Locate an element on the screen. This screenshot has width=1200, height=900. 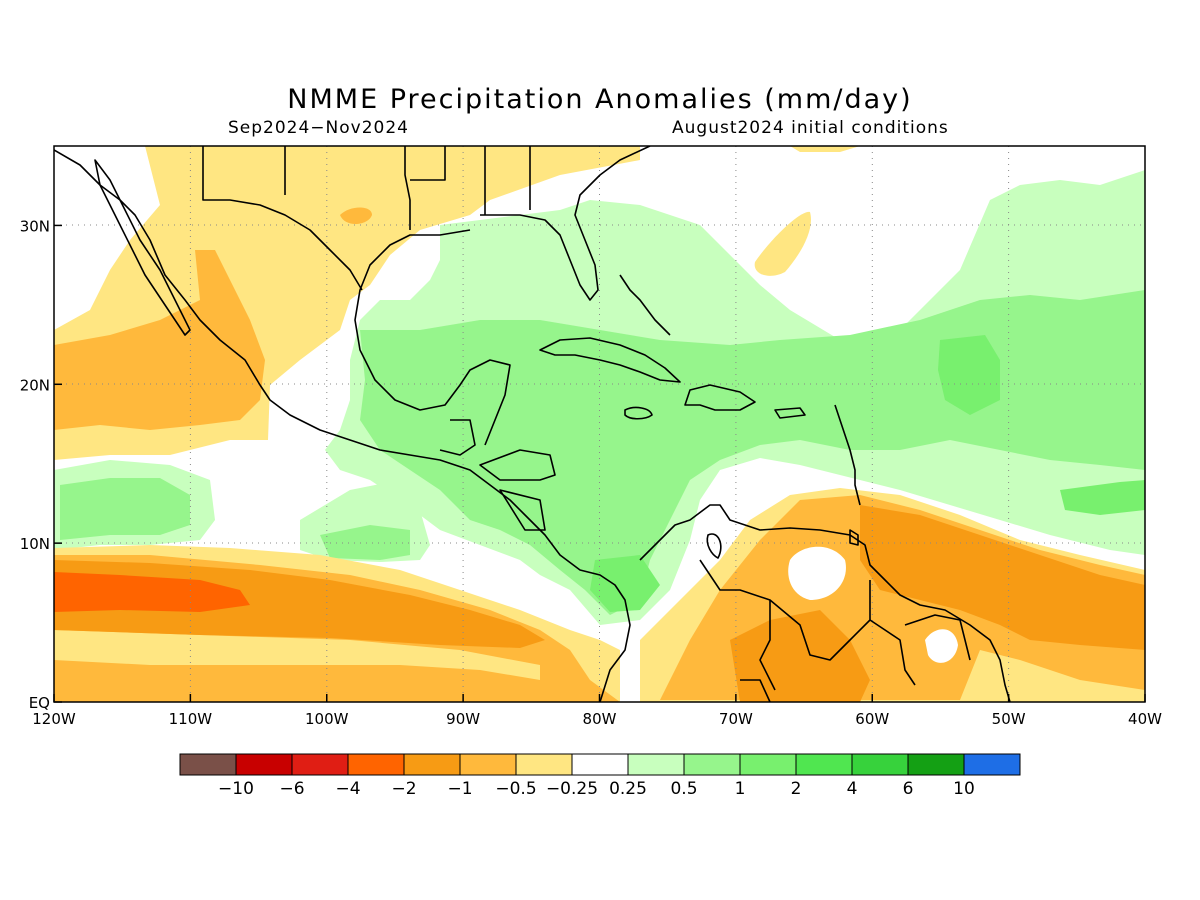
lon-tick-label: 120W is located at coordinates (54, 719).